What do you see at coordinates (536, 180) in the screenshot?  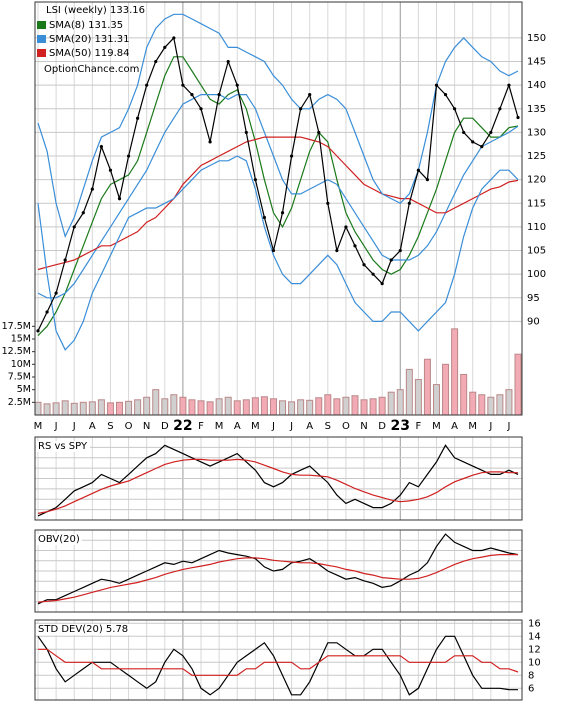 I see `y-tick-label: 120` at bounding box center [536, 180].